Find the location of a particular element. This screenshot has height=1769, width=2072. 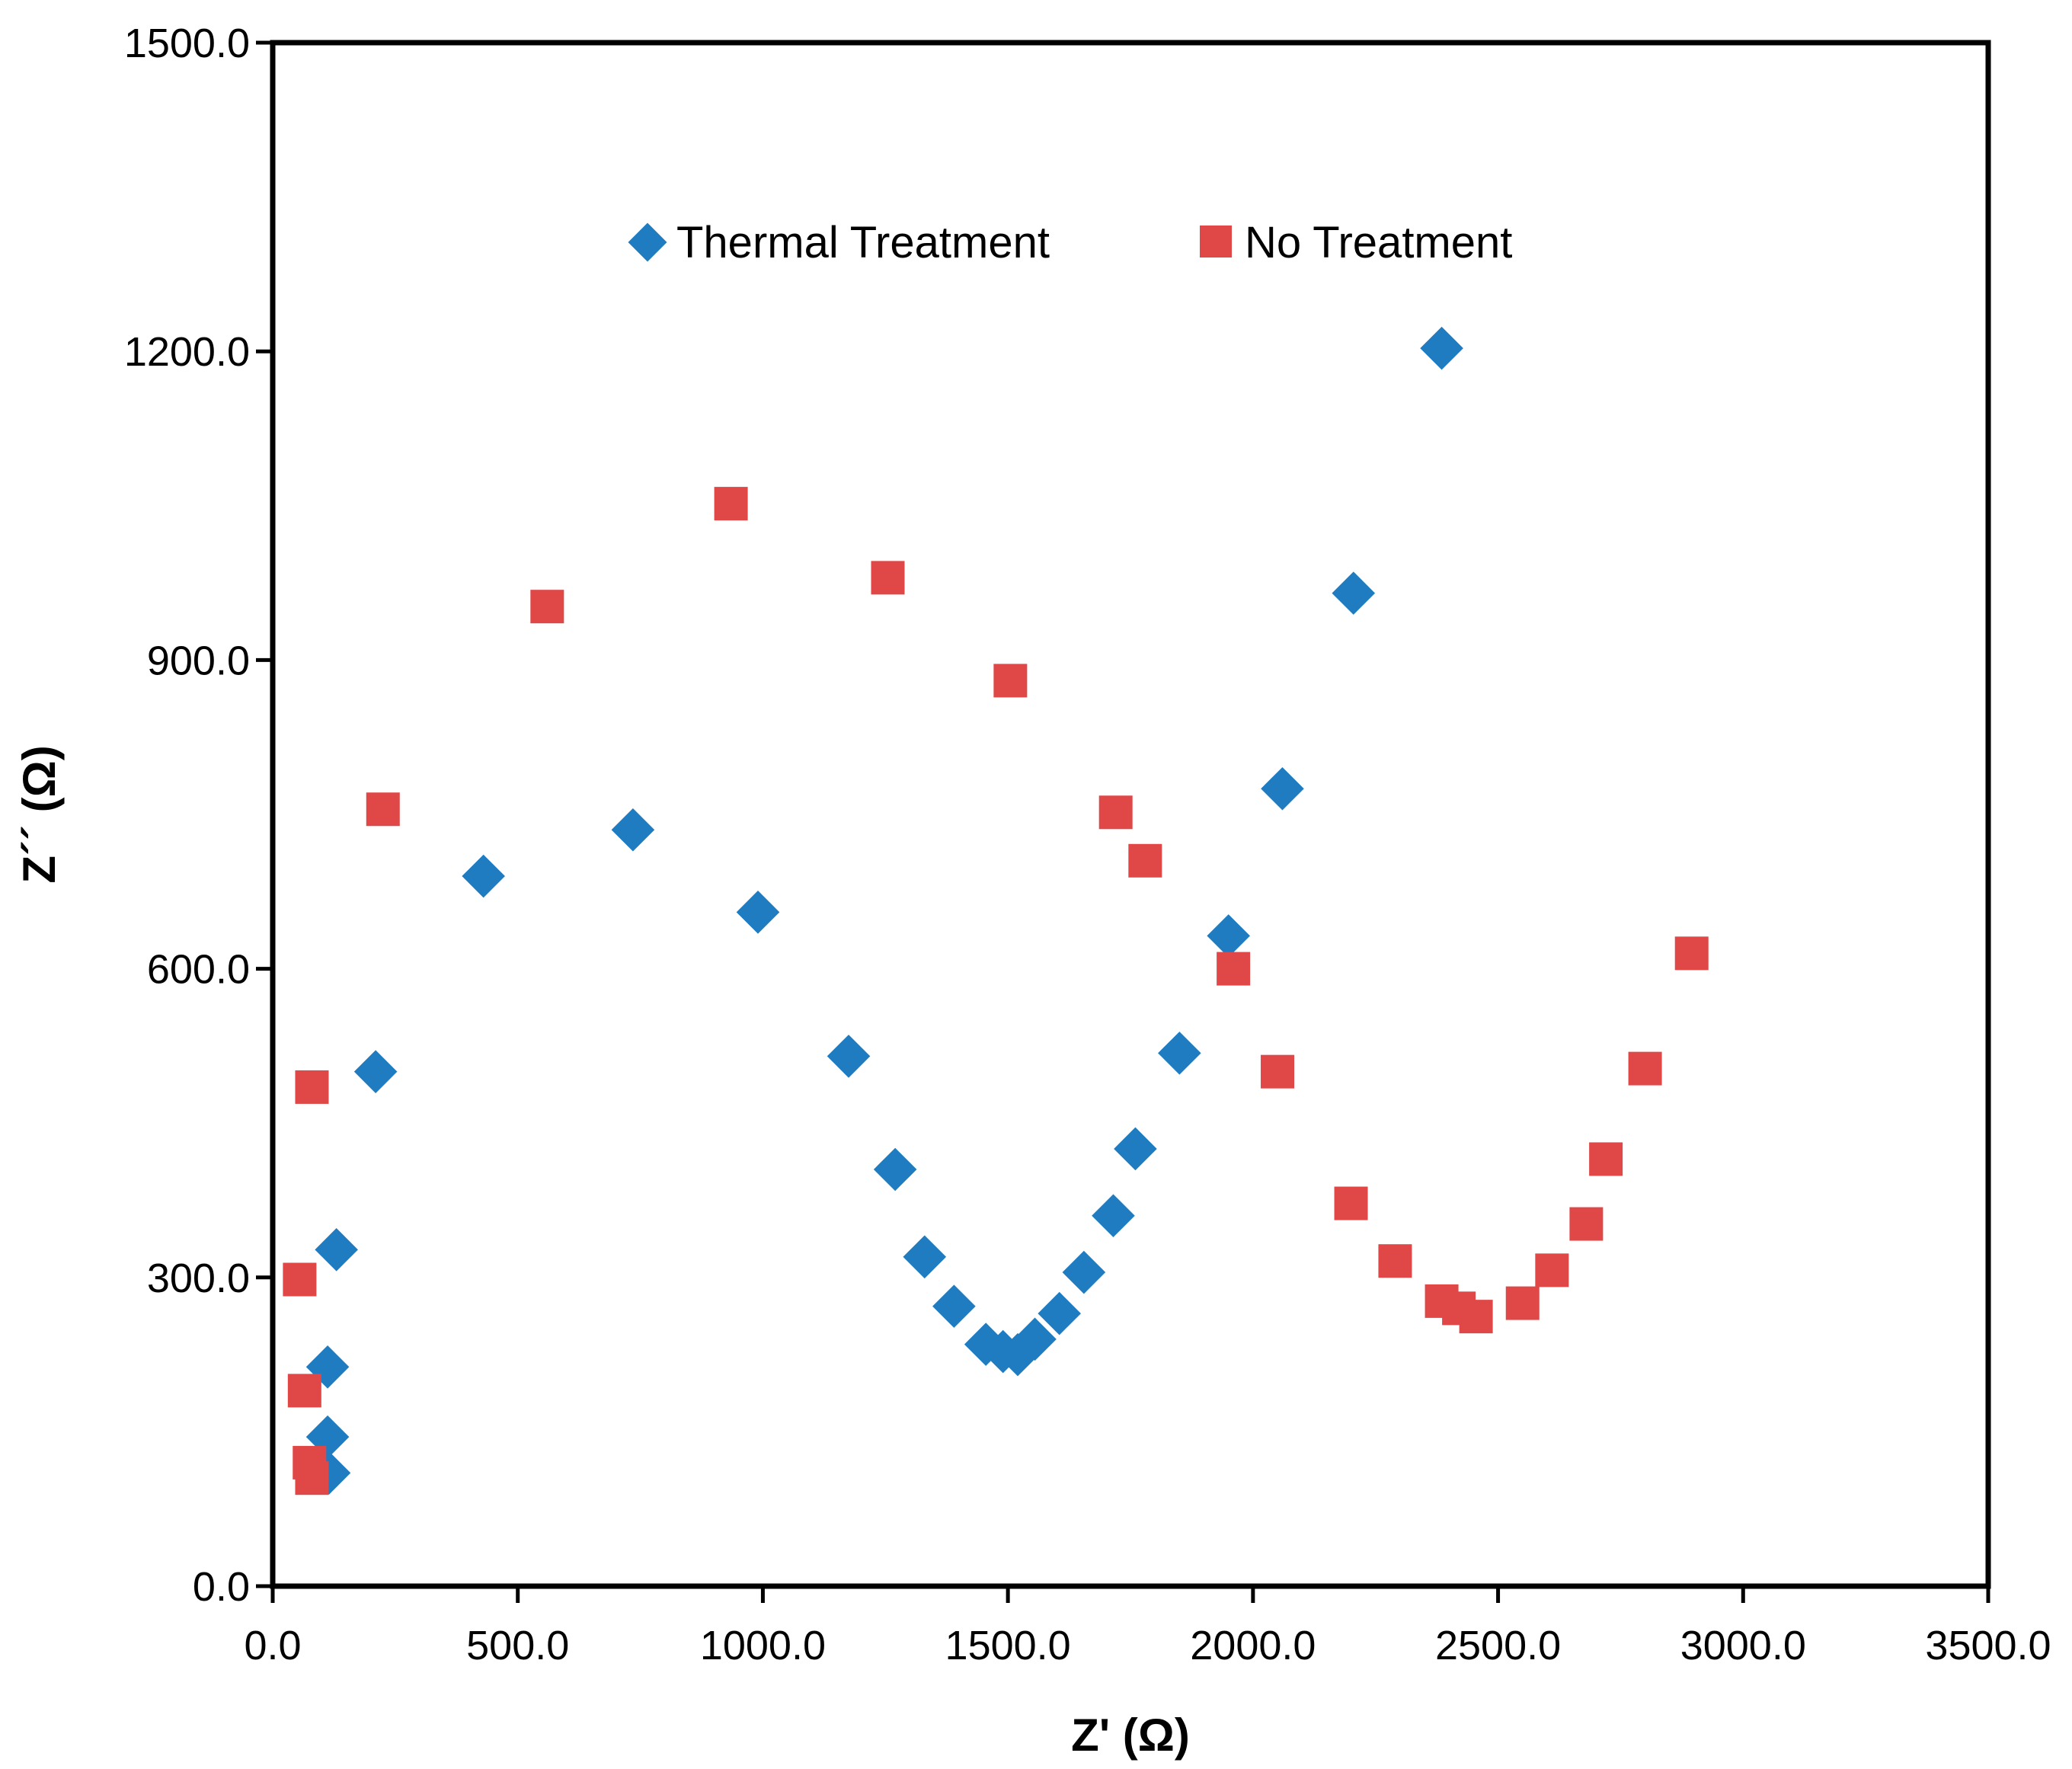

y-tick-label: 600.0 is located at coordinates (198, 970).